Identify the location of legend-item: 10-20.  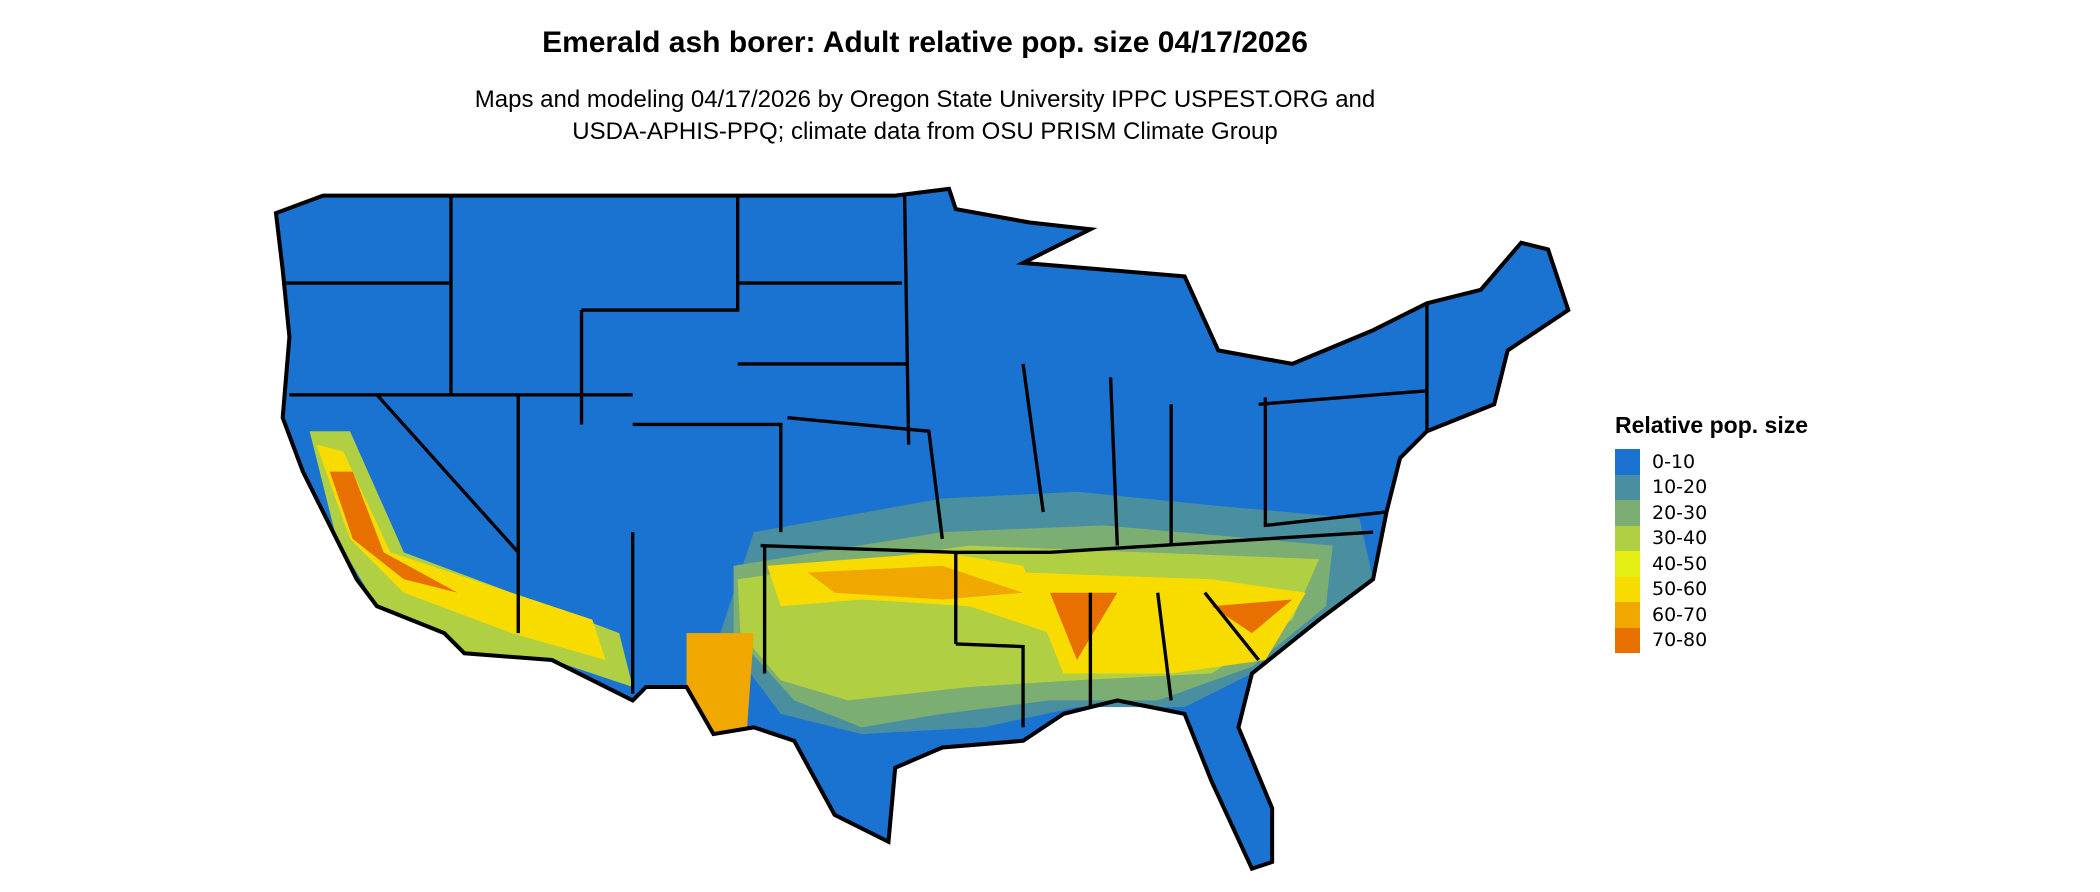
(1711, 487).